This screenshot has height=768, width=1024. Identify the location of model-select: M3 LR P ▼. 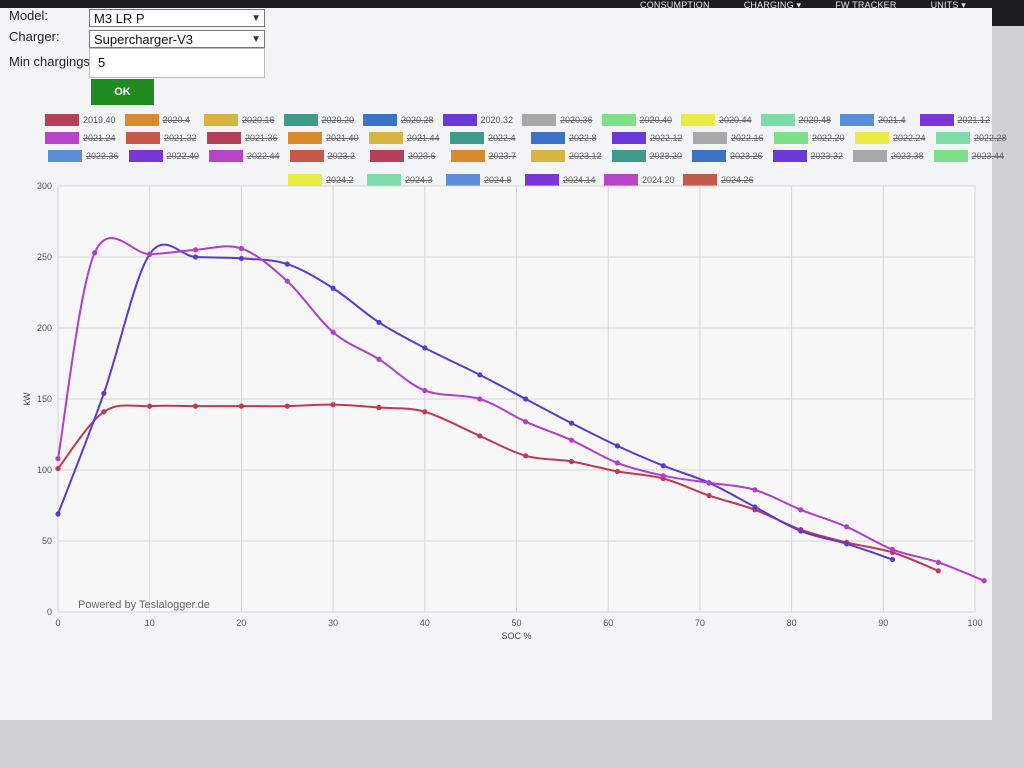
(177, 18).